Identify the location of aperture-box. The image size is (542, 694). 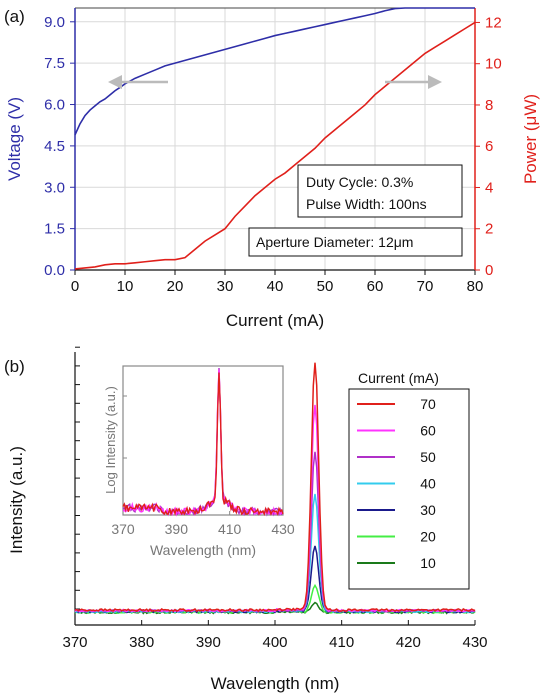
(355, 242).